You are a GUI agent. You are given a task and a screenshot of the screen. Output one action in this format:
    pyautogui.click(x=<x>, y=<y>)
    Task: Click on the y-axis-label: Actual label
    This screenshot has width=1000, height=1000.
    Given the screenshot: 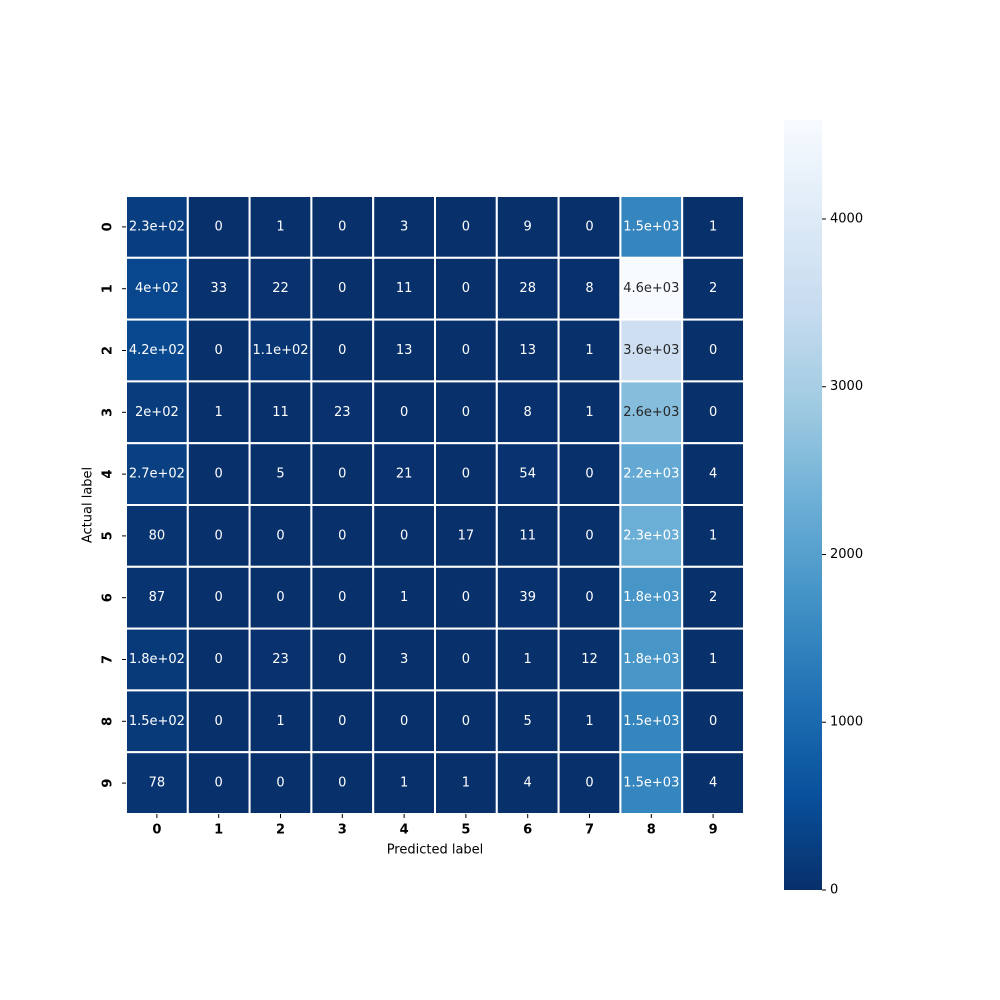 What is the action you would take?
    pyautogui.click(x=88, y=505)
    